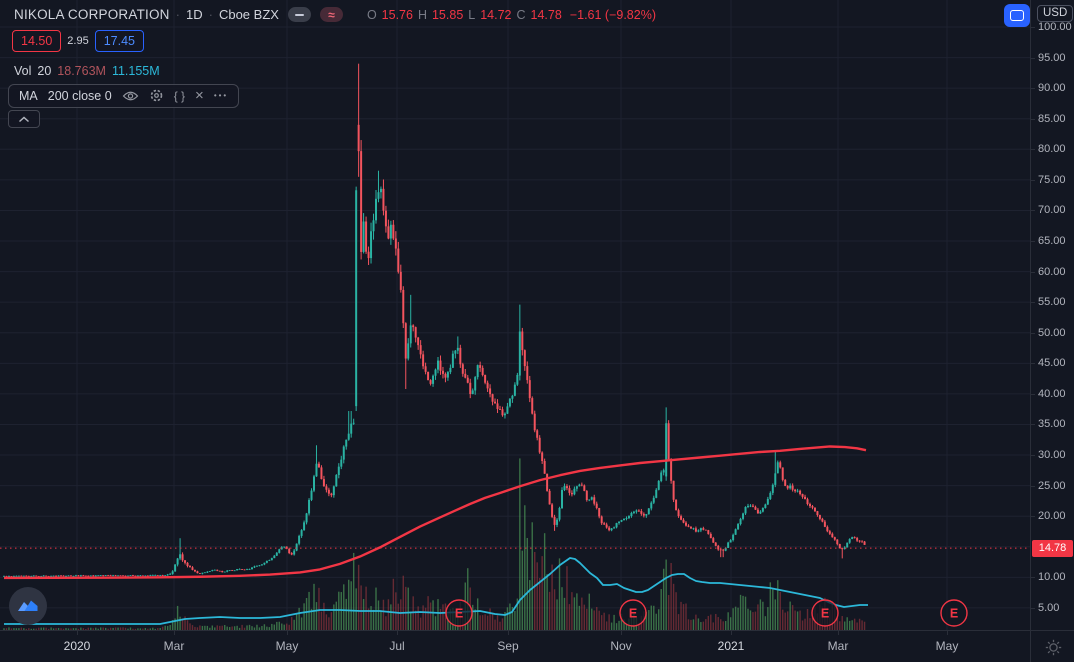 Image resolution: width=1074 pixels, height=662 pixels. I want to click on trade-panel: 14.50 2.95 17.45, so click(78, 41).